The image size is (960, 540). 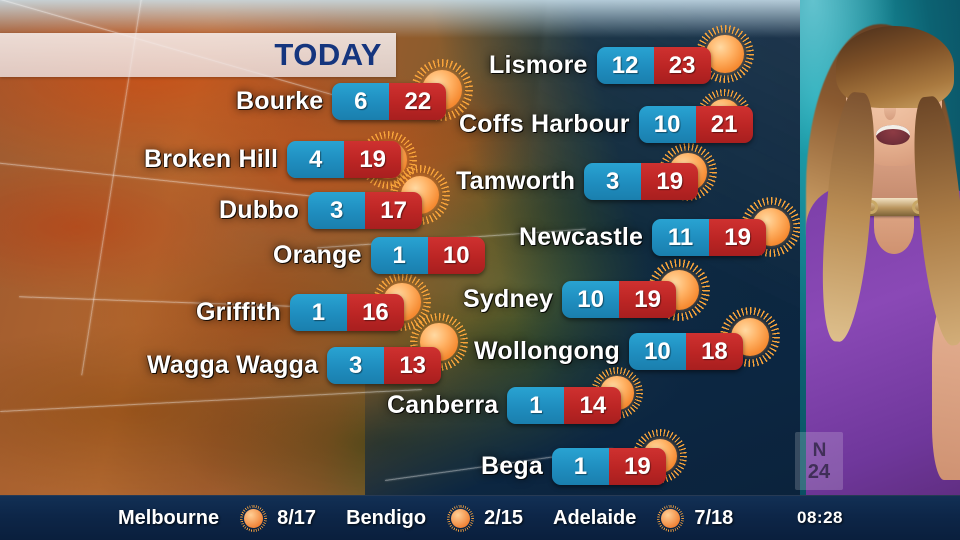 What do you see at coordinates (714, 351) in the screenshot?
I see `max-temperature: 18` at bounding box center [714, 351].